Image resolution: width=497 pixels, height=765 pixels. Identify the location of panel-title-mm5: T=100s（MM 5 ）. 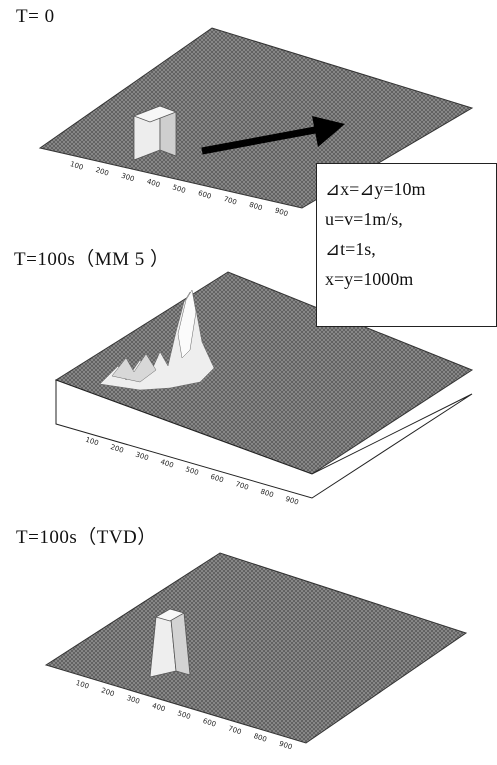
(92, 259).